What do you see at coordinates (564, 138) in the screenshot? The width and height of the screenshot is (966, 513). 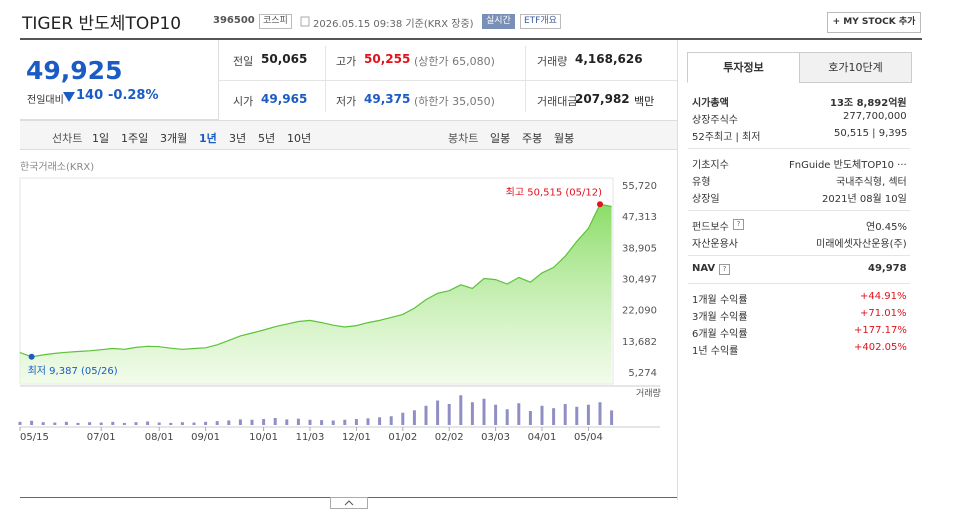 I see `candle-tab: 월봉` at bounding box center [564, 138].